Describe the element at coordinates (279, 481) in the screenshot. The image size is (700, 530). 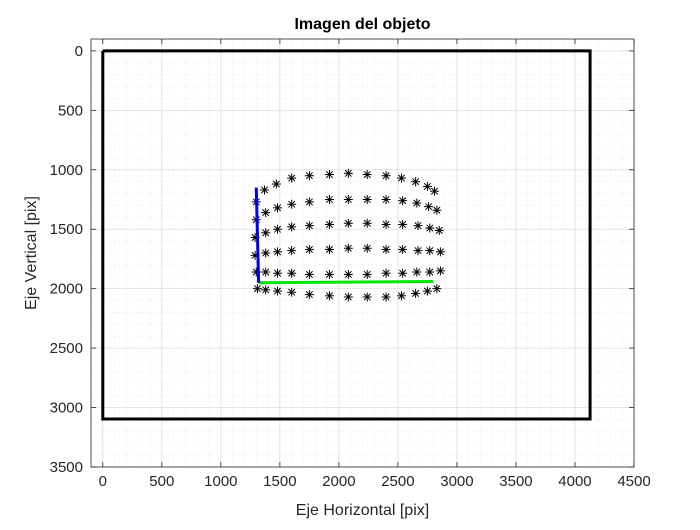
I see `x-tick-label: 1500` at that location.